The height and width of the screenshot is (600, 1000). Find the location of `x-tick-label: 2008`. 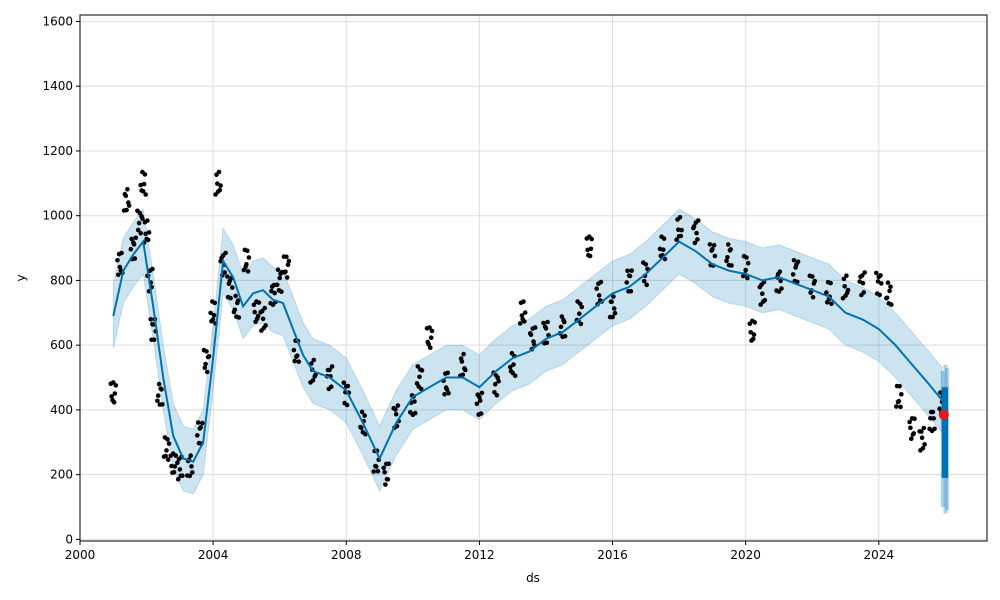

x-tick-label: 2008 is located at coordinates (346, 555).